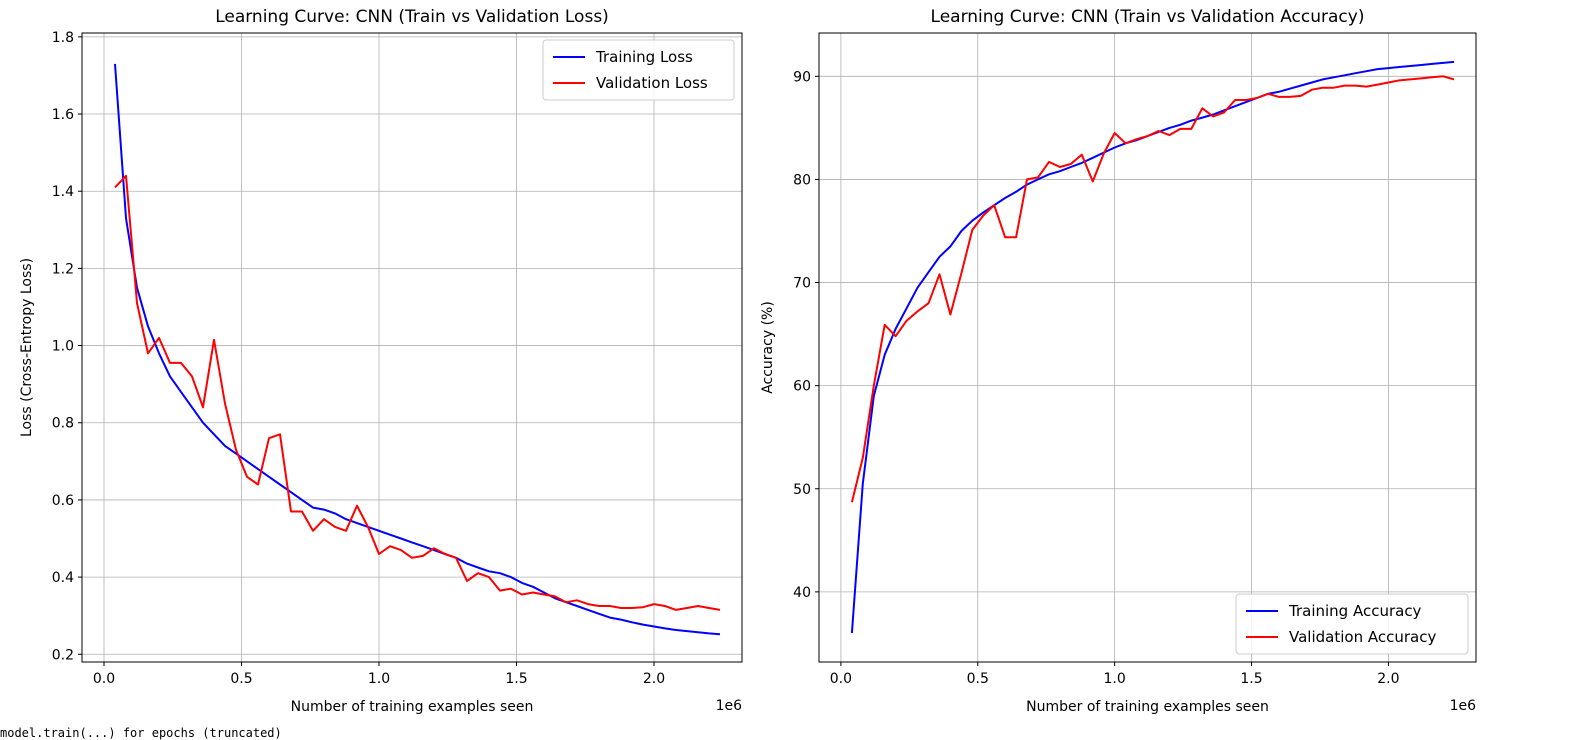 The height and width of the screenshot is (740, 1574). I want to click on y-axis-label: Loss (Cross-Entropy Loss), so click(27, 347).